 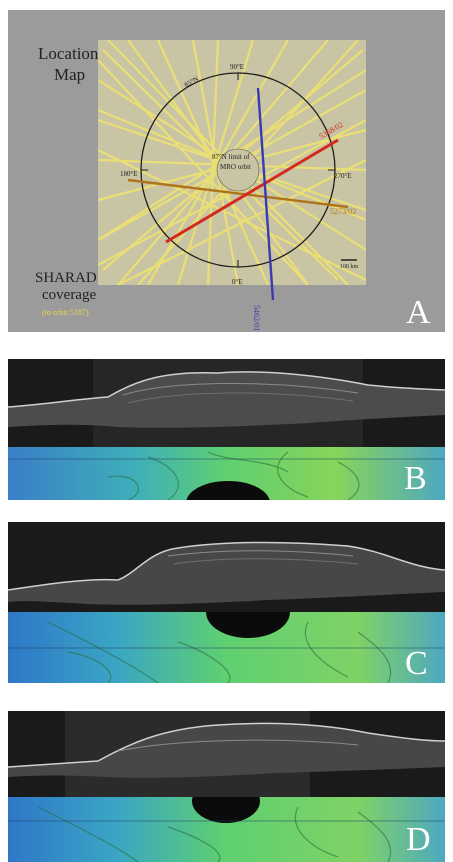 What do you see at coordinates (343, 211) in the screenshot?
I see `track-label-orange: 5273/02` at bounding box center [343, 211].